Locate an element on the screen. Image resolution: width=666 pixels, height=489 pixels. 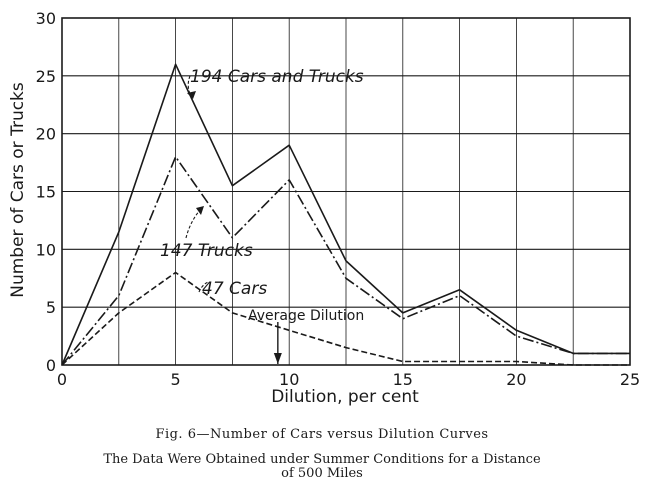
x-tick-labels: 0 5 10 15 20 25 is located at coordinates (348, 379).